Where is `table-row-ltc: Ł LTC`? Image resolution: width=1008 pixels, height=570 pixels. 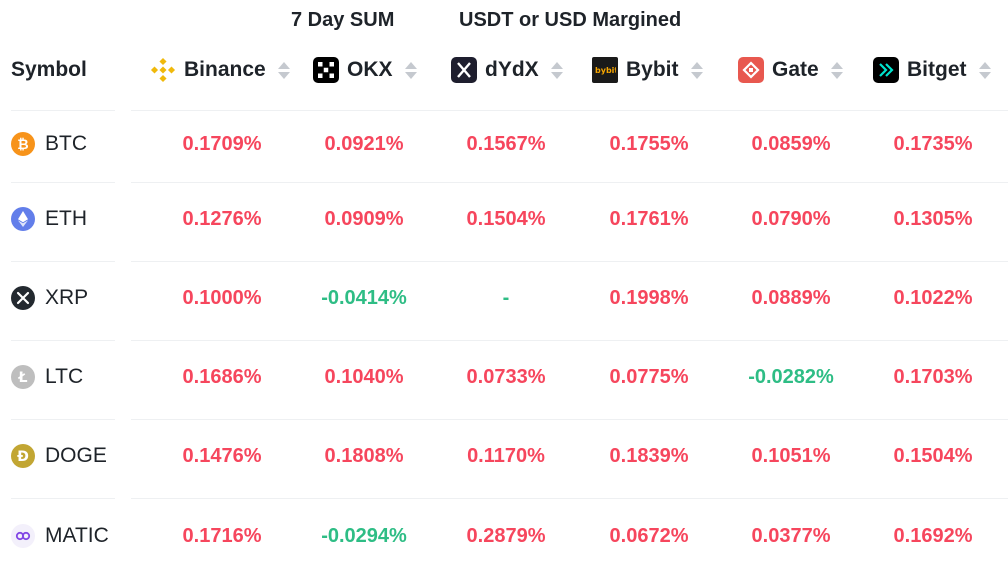 table-row-ltc: Ł LTC is located at coordinates (47, 377).